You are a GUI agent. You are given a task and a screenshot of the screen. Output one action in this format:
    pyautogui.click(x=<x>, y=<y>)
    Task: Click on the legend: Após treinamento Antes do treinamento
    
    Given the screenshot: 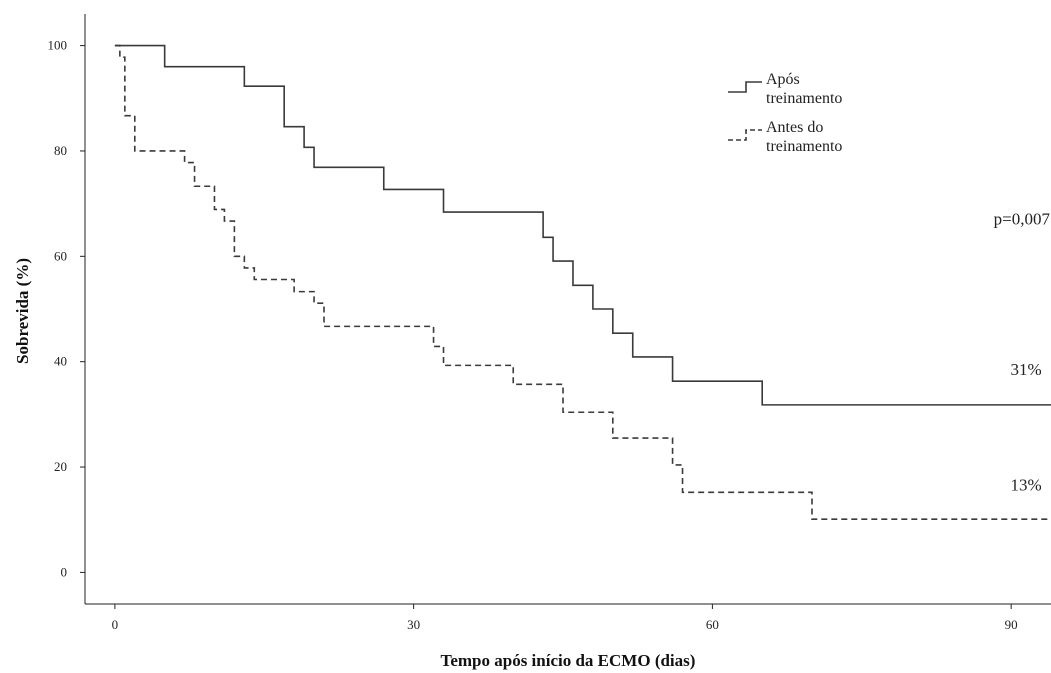 What is the action you would take?
    pyautogui.click(x=785, y=113)
    